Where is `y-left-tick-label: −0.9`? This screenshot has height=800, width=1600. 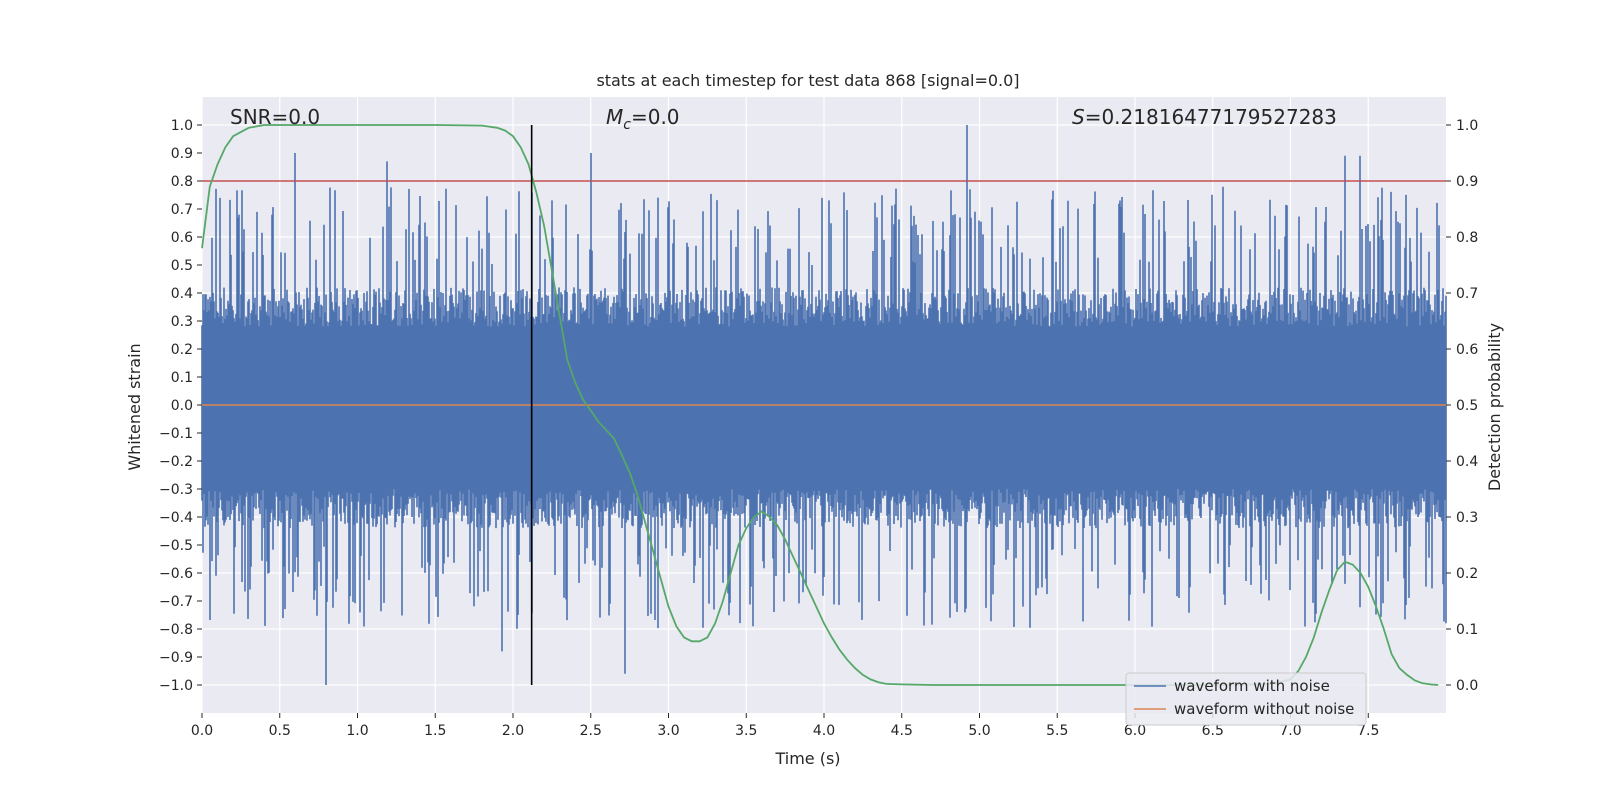
y-left-tick-label: −0.9 is located at coordinates (176, 658).